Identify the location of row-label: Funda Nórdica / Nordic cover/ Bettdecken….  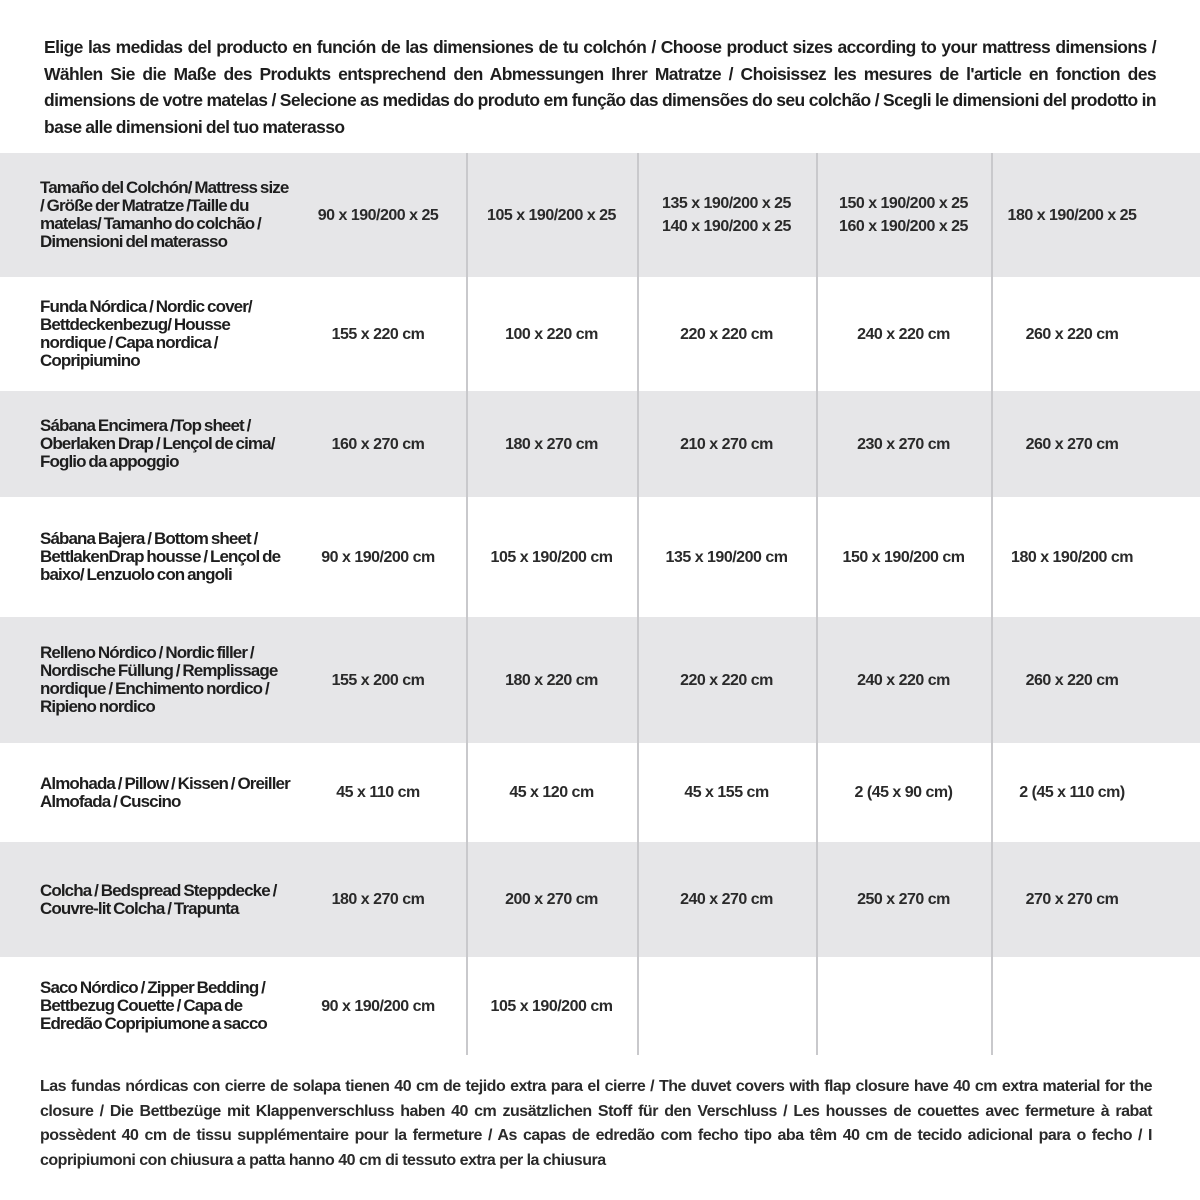
(146, 333).